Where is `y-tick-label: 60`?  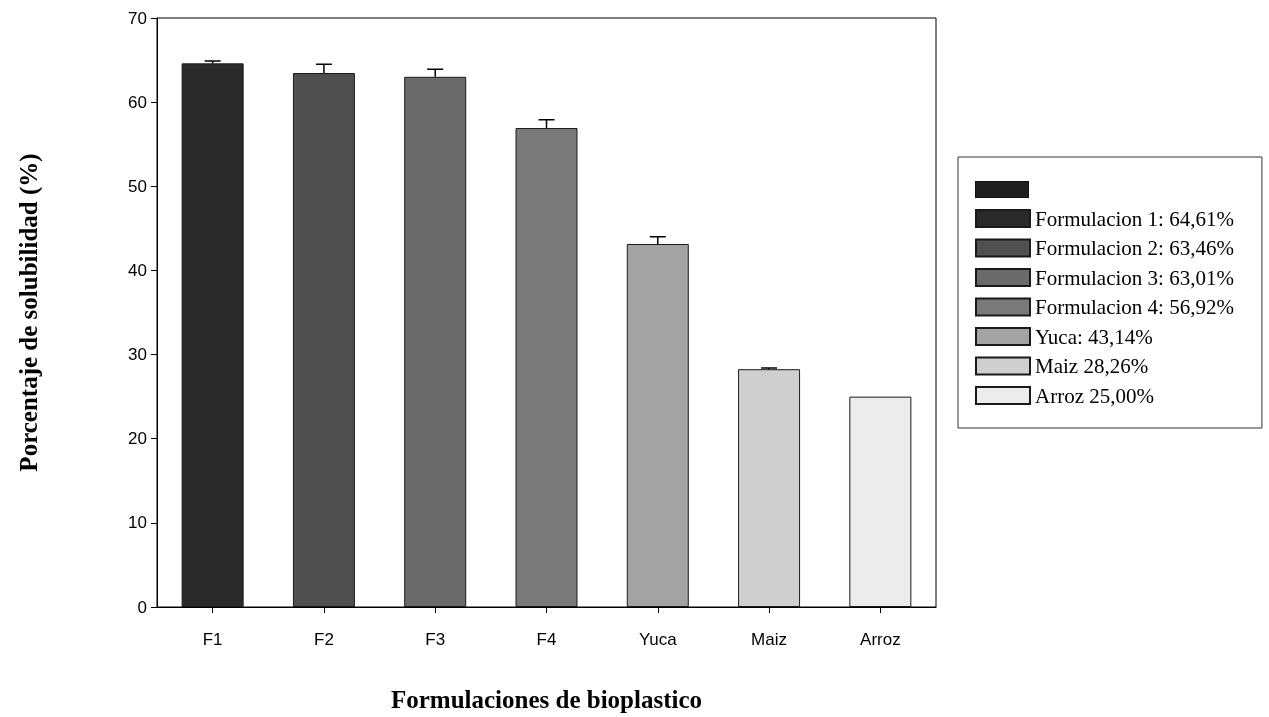
y-tick-label: 60 is located at coordinates (137, 102).